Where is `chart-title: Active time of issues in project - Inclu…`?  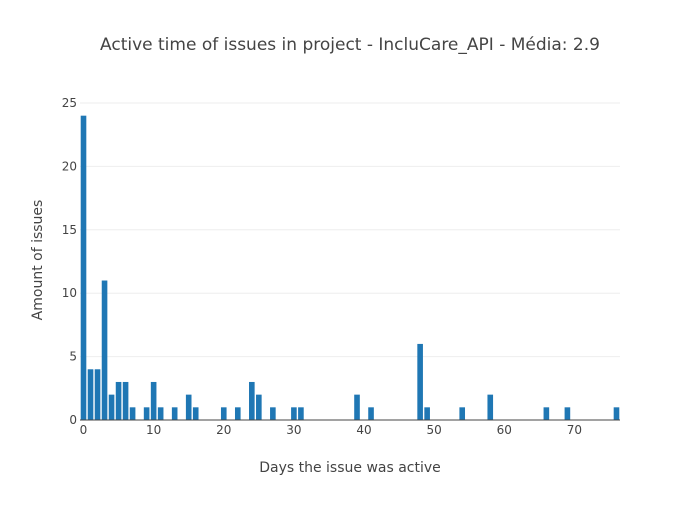
chart-title: Active time of issues in project - Inclu… is located at coordinates (350, 45).